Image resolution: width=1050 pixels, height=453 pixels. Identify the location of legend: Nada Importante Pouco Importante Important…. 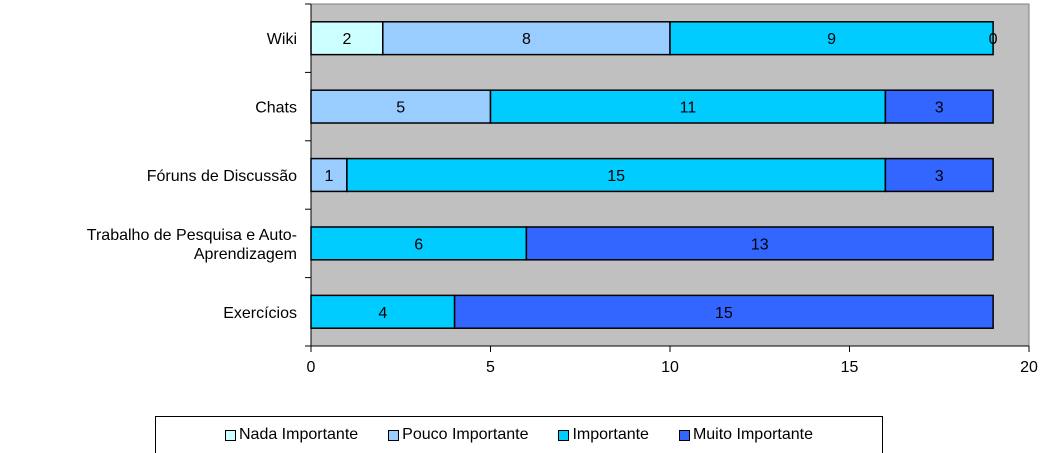
(519, 434).